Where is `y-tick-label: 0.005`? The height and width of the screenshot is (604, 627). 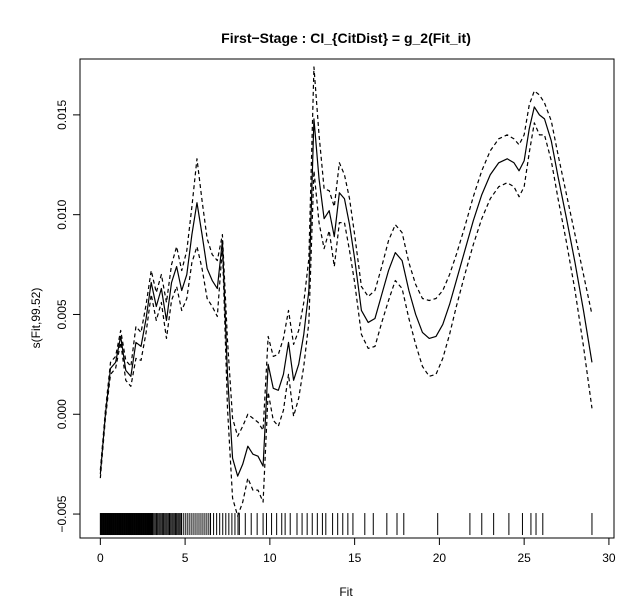
y-tick-label: 0.005 is located at coordinates (62, 314).